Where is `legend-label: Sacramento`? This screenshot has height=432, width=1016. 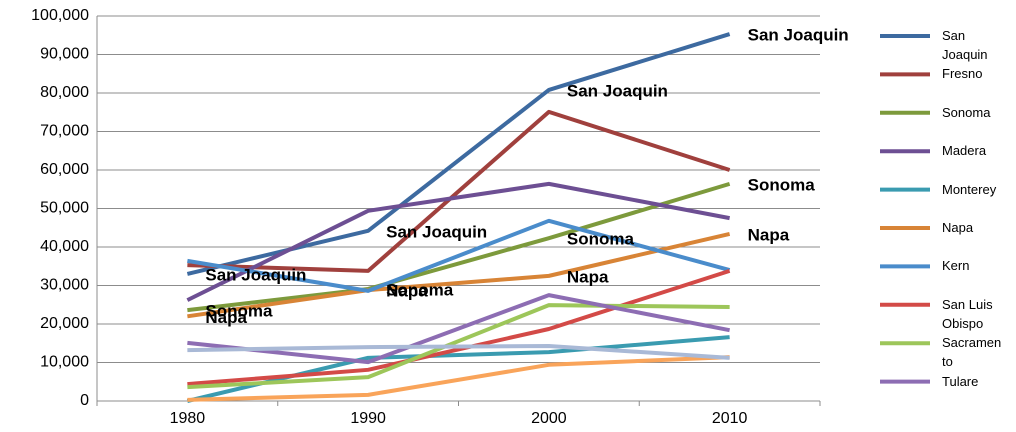 legend-label: Sacramento is located at coordinates (972, 352).